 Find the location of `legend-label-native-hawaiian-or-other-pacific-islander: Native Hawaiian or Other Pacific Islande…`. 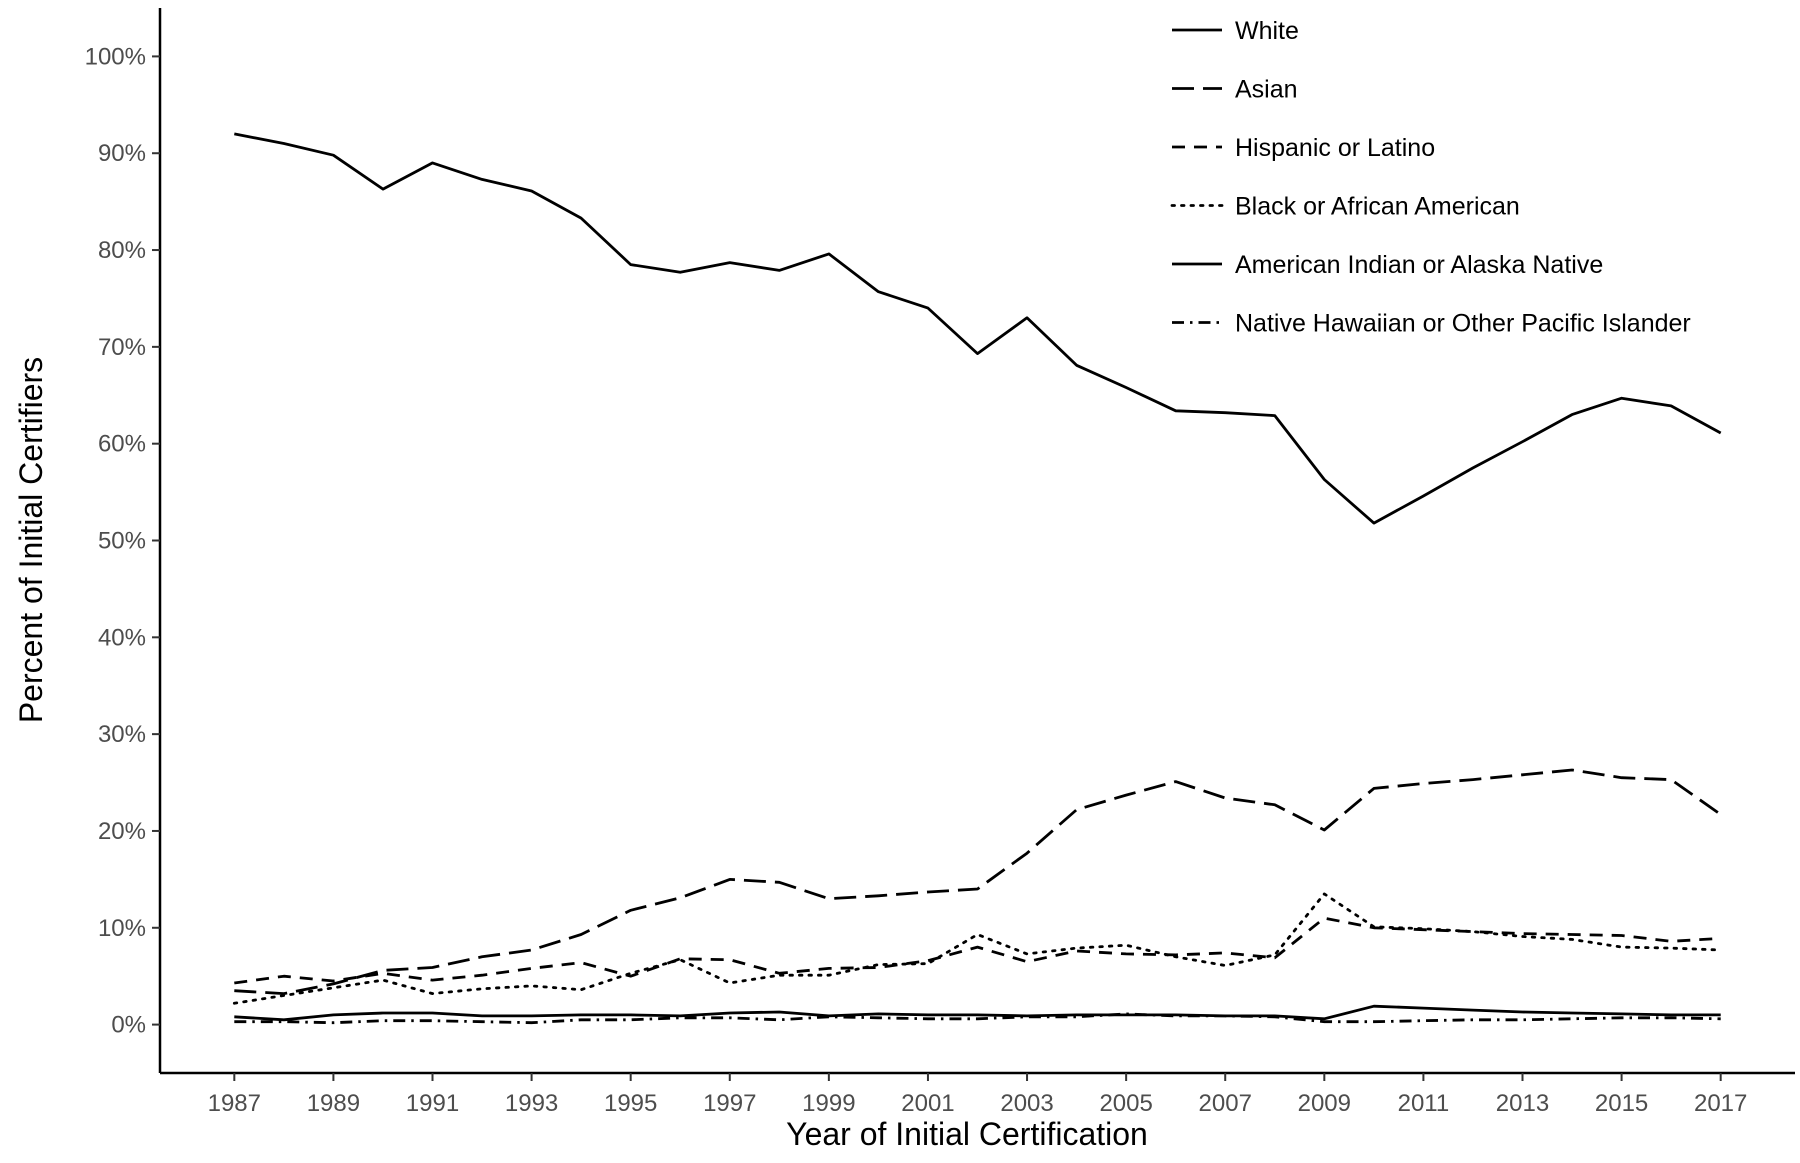

legend-label-native-hawaiian-or-other-pacific-islander: Native Hawaiian or Other Pacific Islande… is located at coordinates (1463, 324).